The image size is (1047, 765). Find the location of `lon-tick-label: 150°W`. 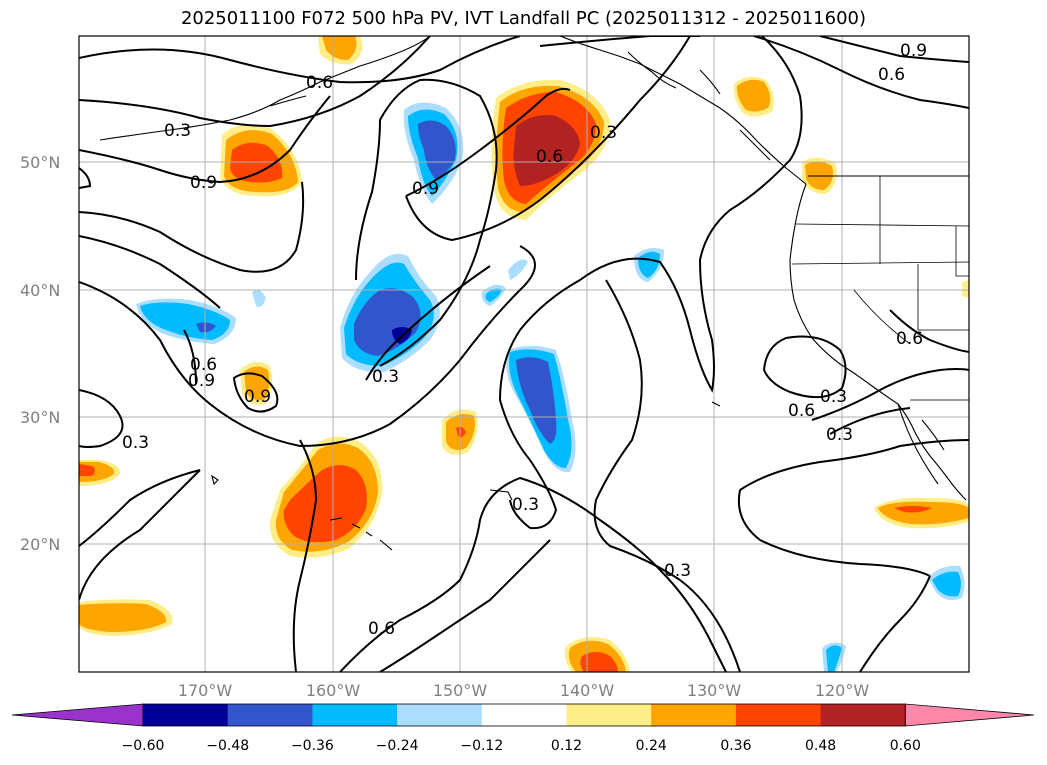

lon-tick-label: 150°W is located at coordinates (460, 690).